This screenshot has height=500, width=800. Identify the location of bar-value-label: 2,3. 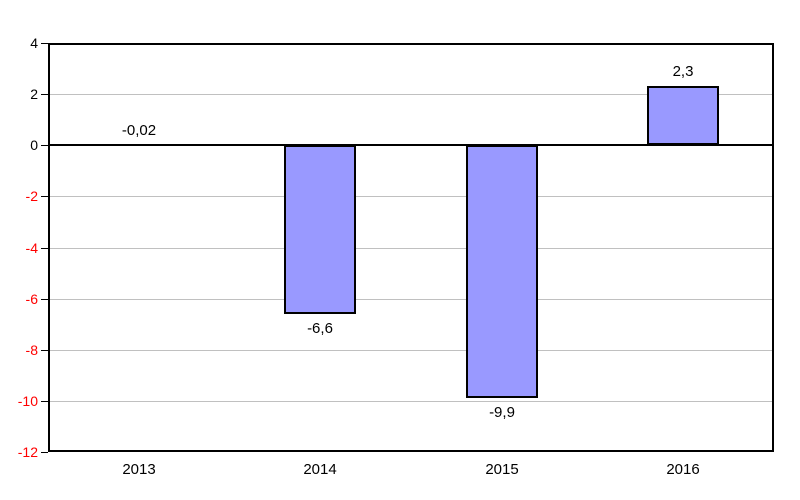
(683, 71).